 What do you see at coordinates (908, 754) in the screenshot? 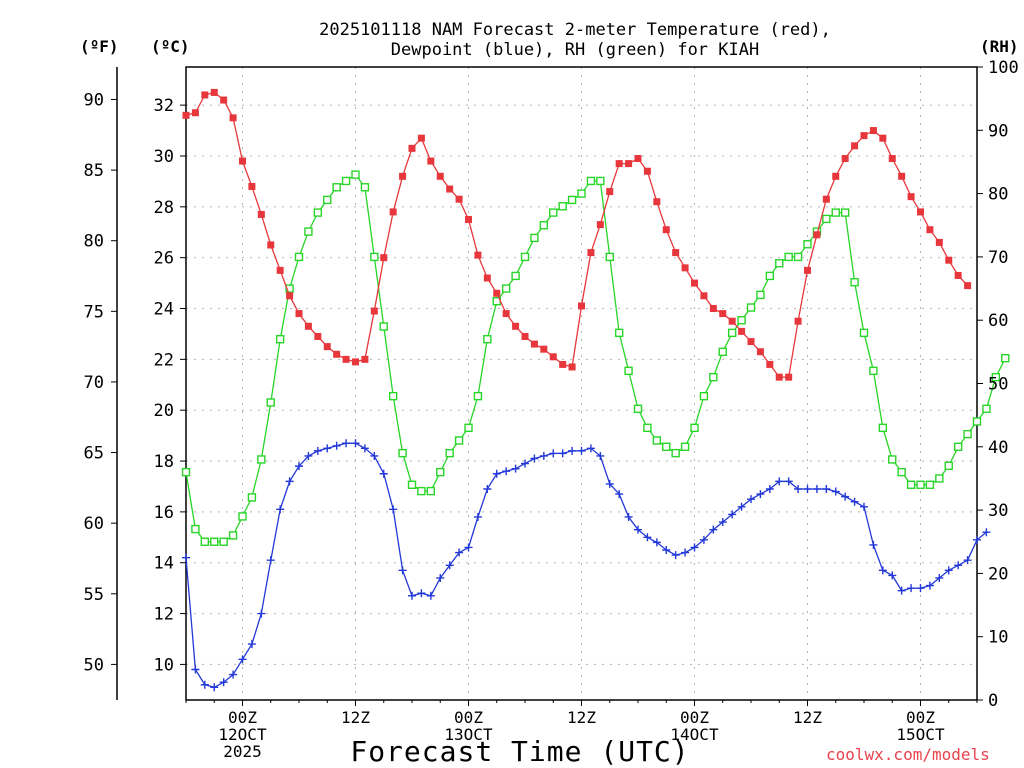
I see `source-credit: coolwx.com/models` at bounding box center [908, 754].